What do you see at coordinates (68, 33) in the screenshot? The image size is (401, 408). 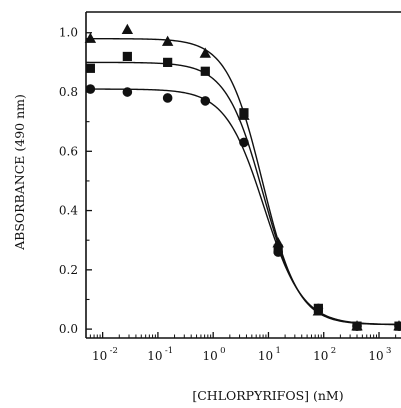 I see `y-tick-label: 1.0` at bounding box center [68, 33].